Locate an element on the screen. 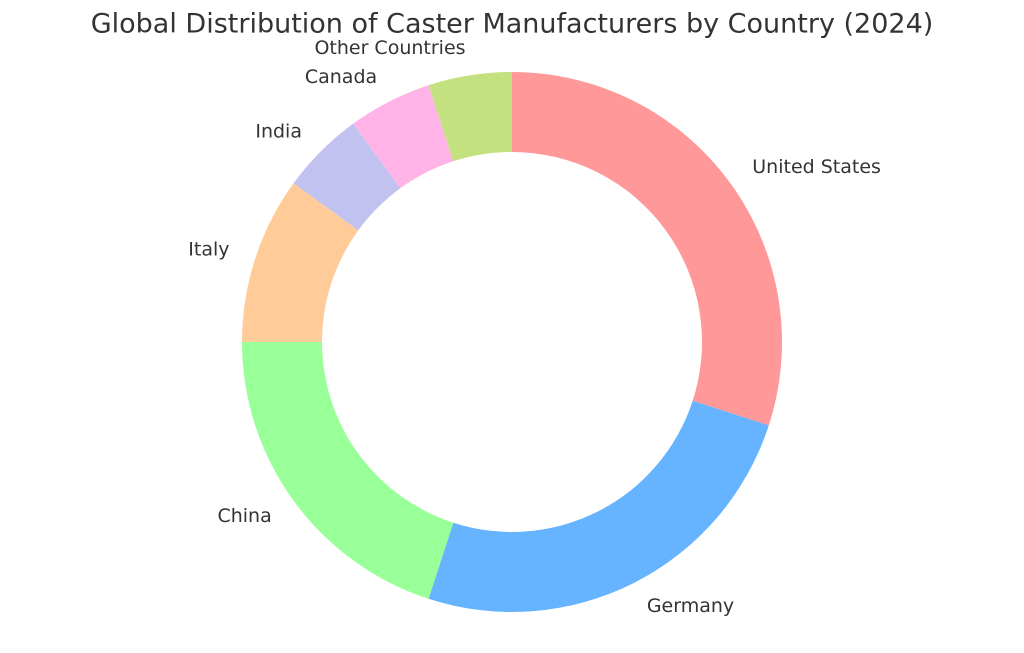 This screenshot has height=653, width=1024. slice-label: Germany is located at coordinates (690, 606).